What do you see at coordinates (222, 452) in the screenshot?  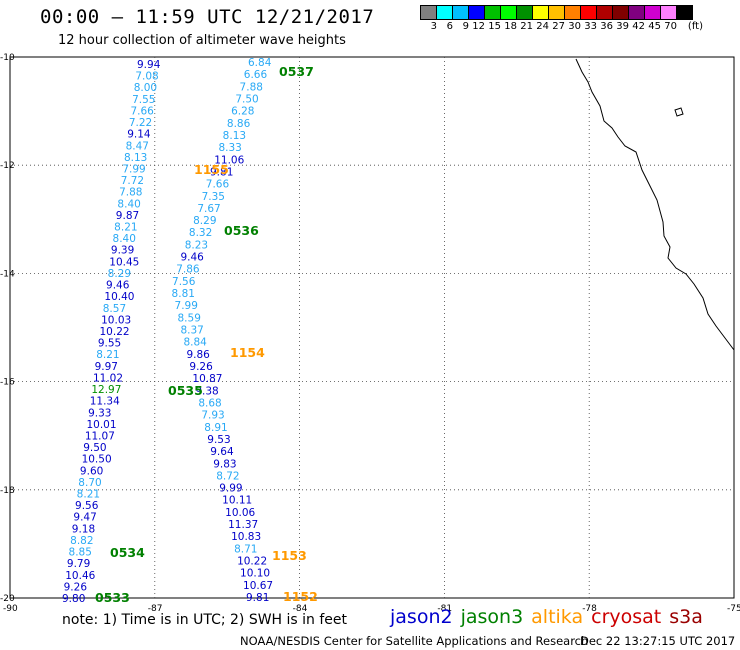 I see `swh-value: 9.64` at bounding box center [222, 452].